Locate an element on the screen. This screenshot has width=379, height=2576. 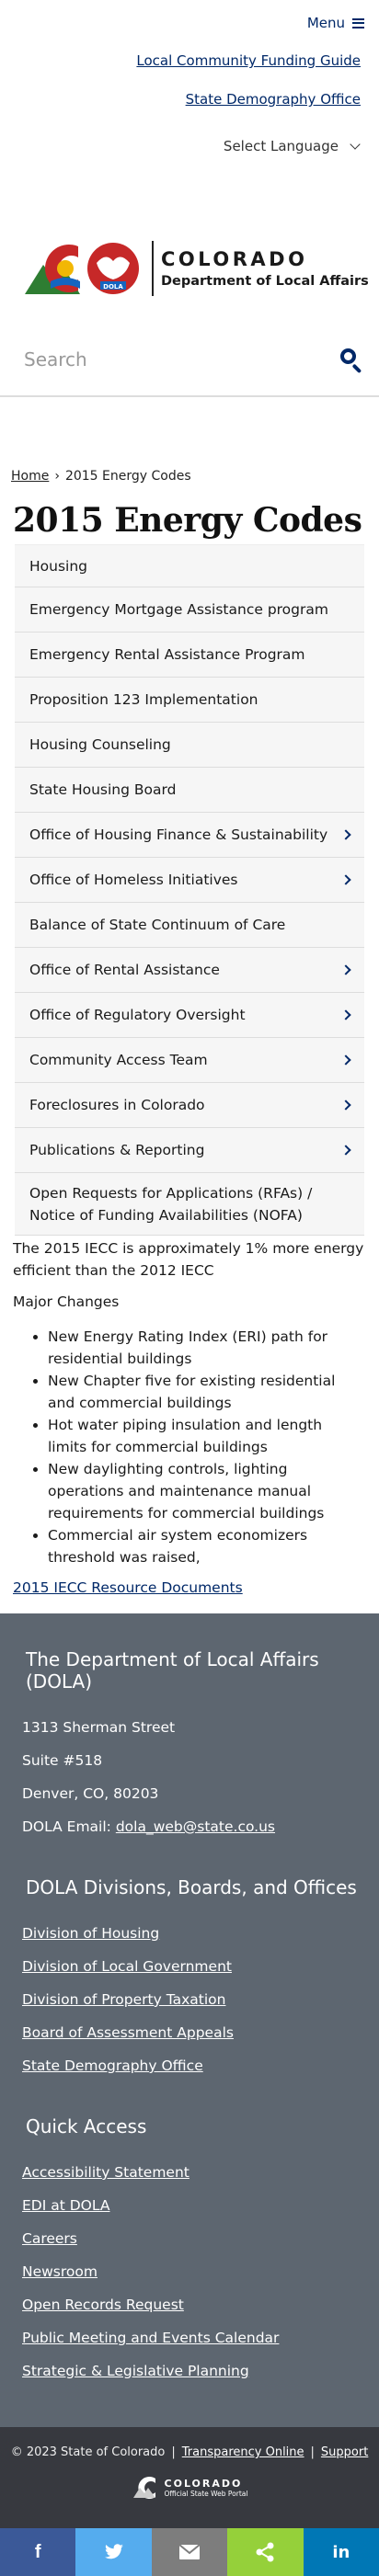
footer-link-division-of-property-taxation: Division of Property Taxation is located at coordinates (124, 1999).